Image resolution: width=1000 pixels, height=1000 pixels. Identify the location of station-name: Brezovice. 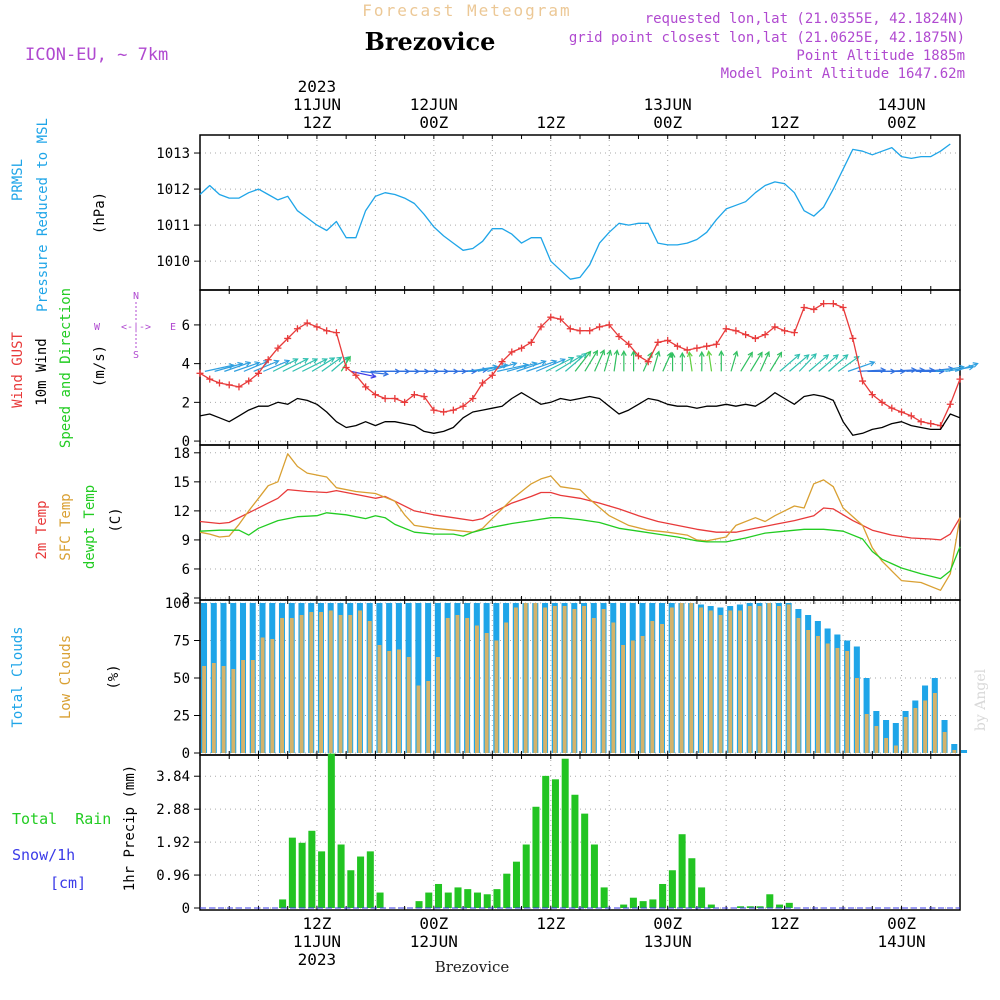
(430, 41).